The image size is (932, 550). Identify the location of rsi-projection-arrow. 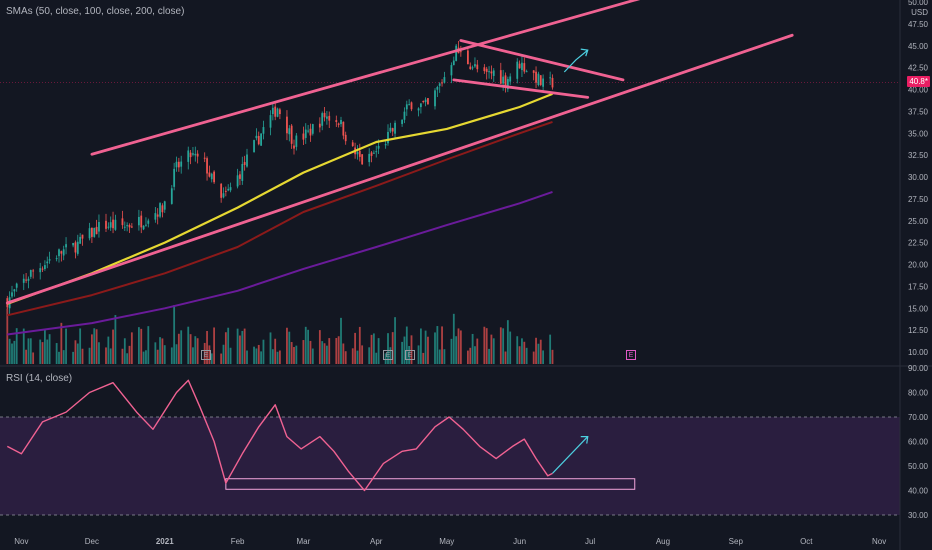
(570, 455).